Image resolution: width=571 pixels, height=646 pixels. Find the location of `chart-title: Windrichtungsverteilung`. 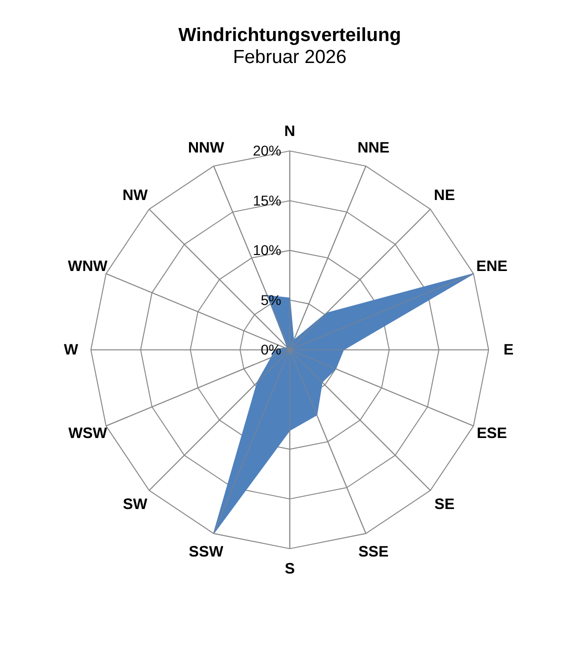

chart-title: Windrichtungsverteilung is located at coordinates (290, 35).